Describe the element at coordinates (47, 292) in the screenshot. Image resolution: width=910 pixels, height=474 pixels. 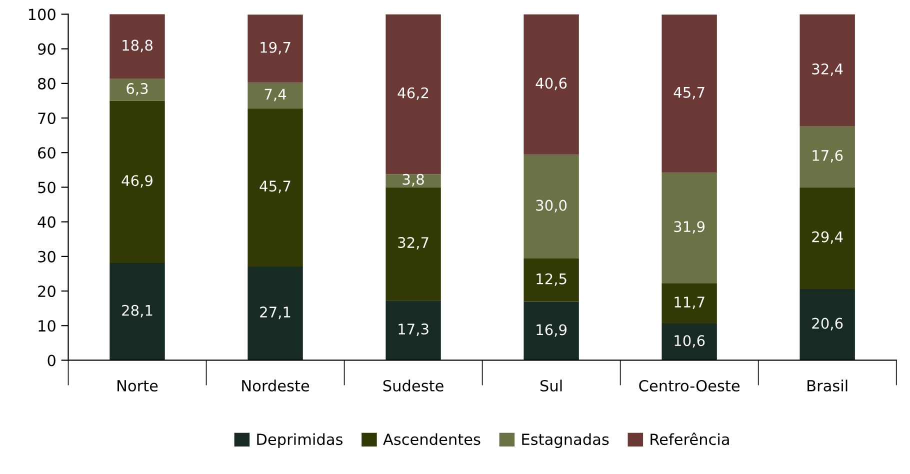
I see `y-tick-label: 20` at that location.